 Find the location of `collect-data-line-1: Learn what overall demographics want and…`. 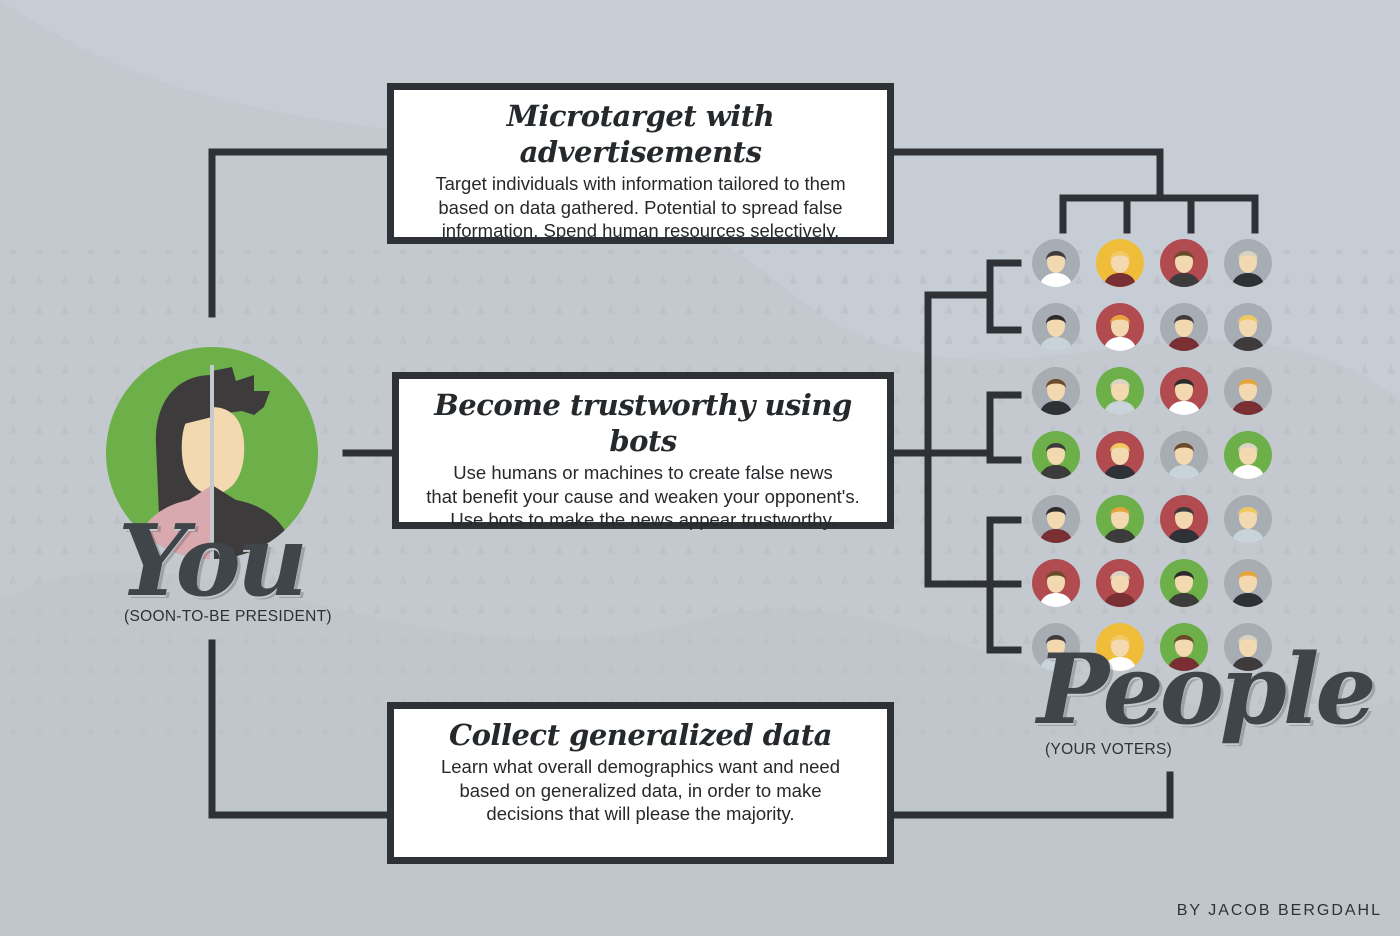

collect-data-line-1: Learn what overall demographics want and… is located at coordinates (640, 766).